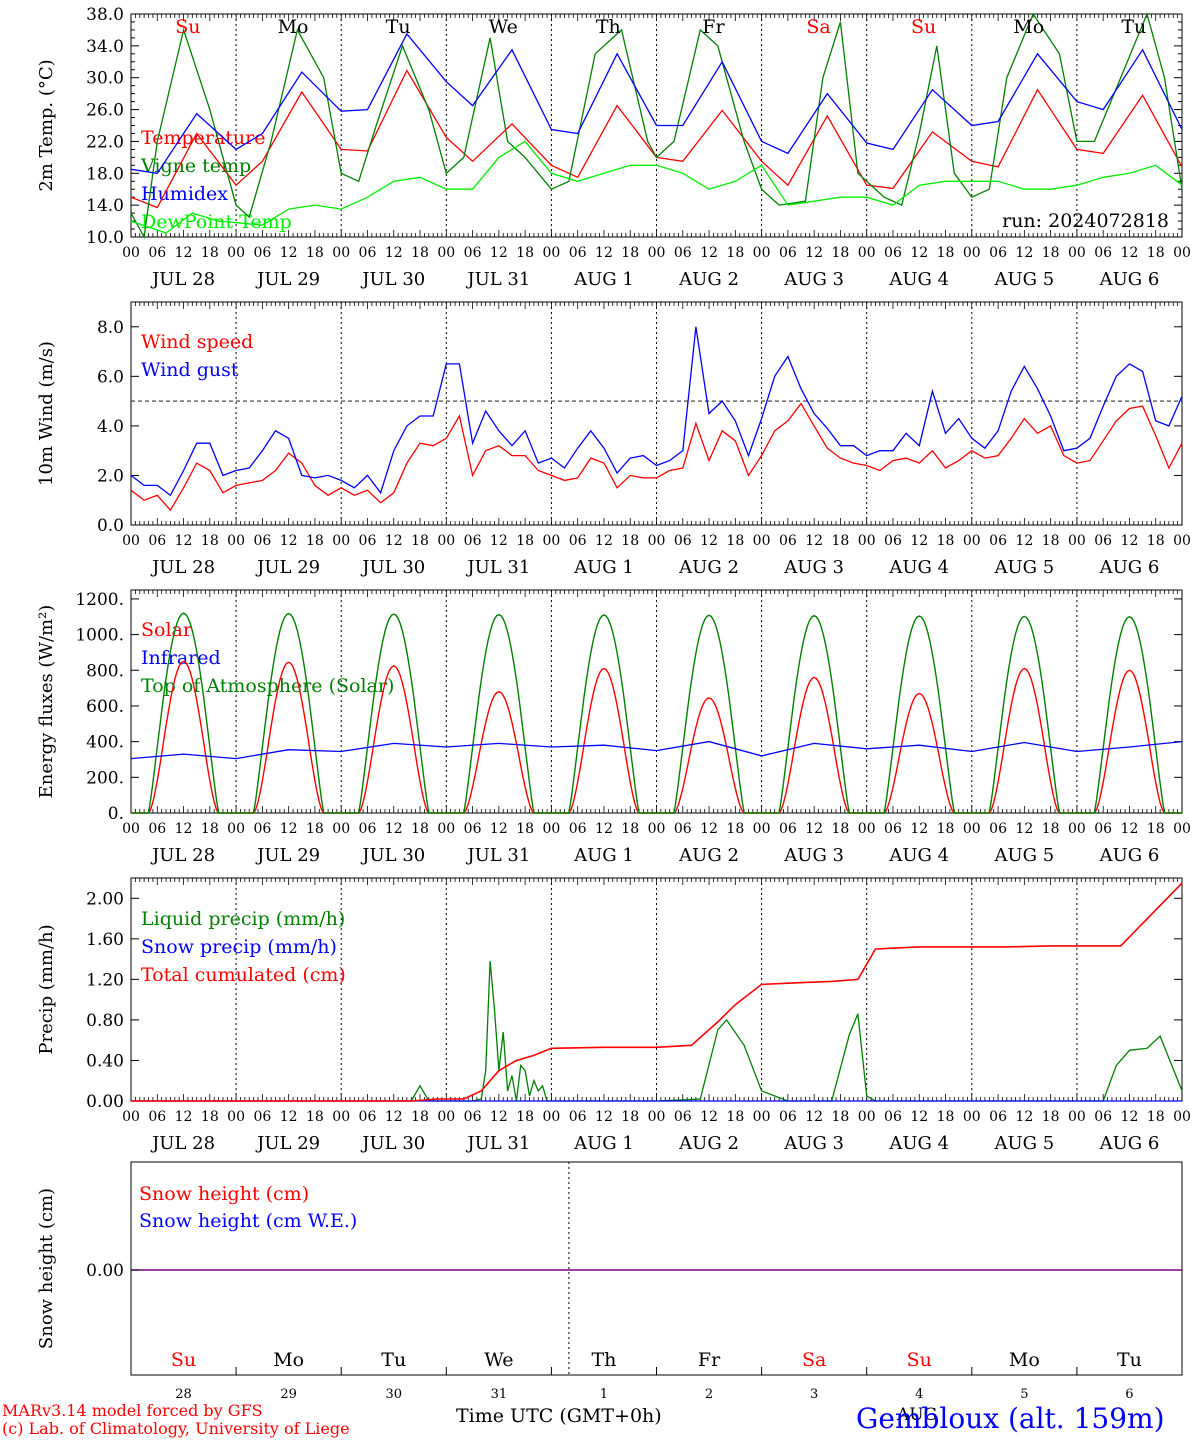 Image resolution: width=1194 pixels, height=1440 pixels. Describe the element at coordinates (288, 1394) in the screenshot. I see `day-number-label: 29` at that location.